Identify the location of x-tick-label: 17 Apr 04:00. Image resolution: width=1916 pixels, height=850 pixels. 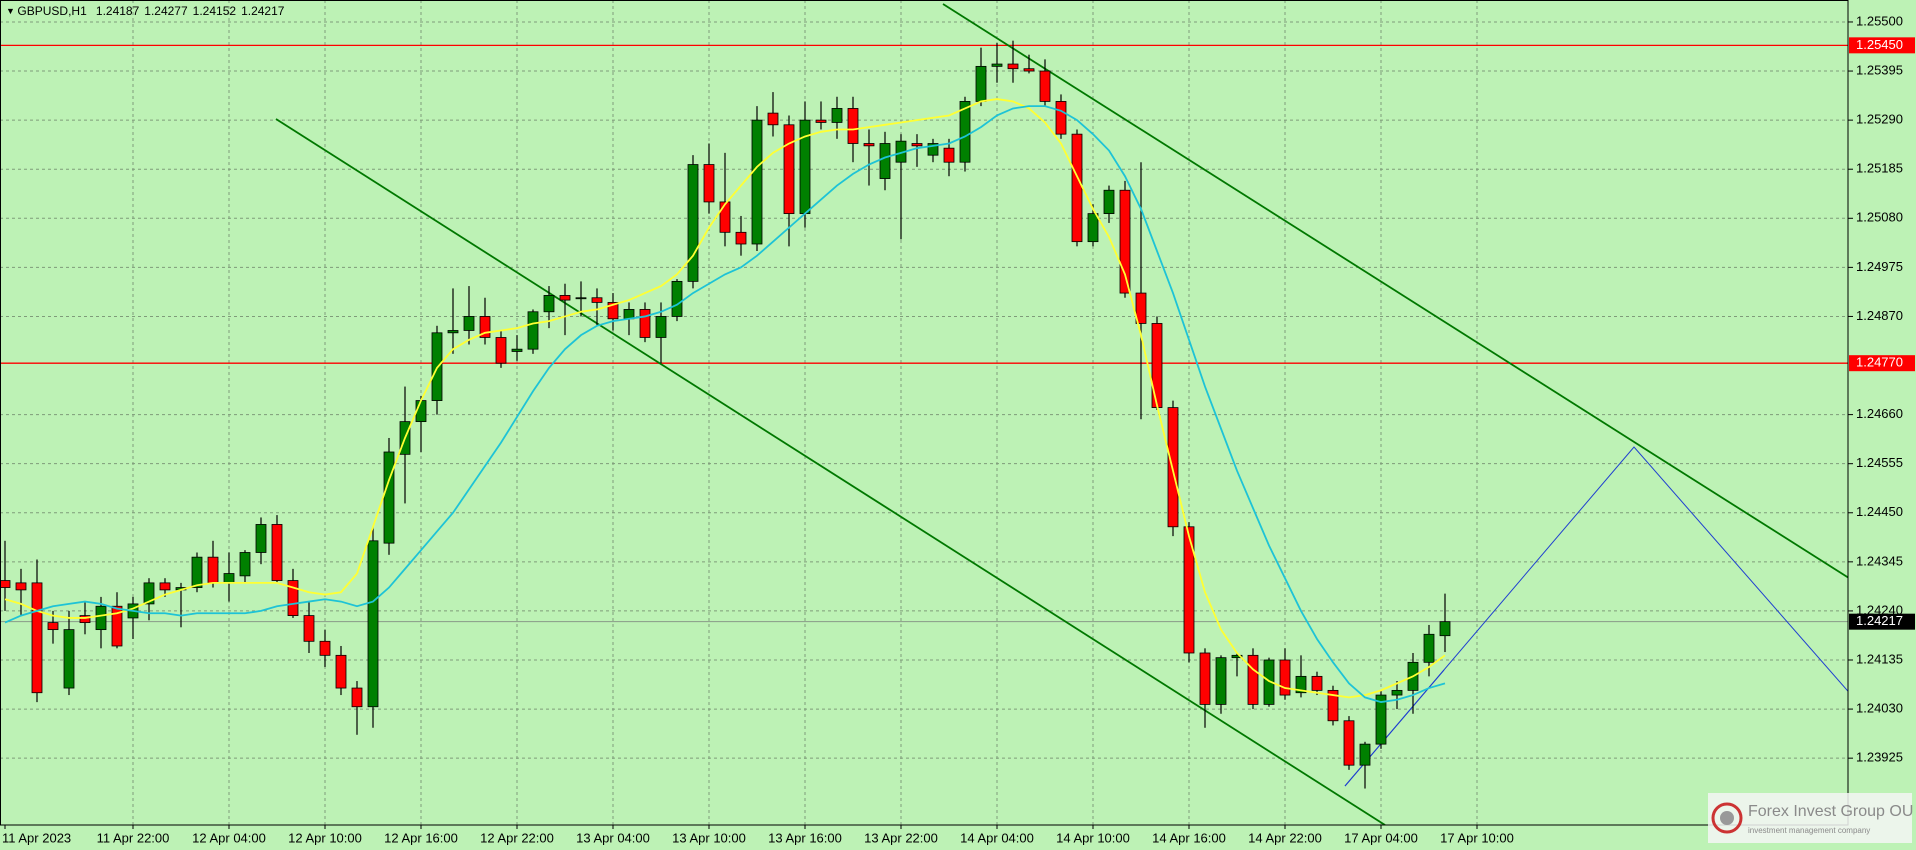
(1381, 837).